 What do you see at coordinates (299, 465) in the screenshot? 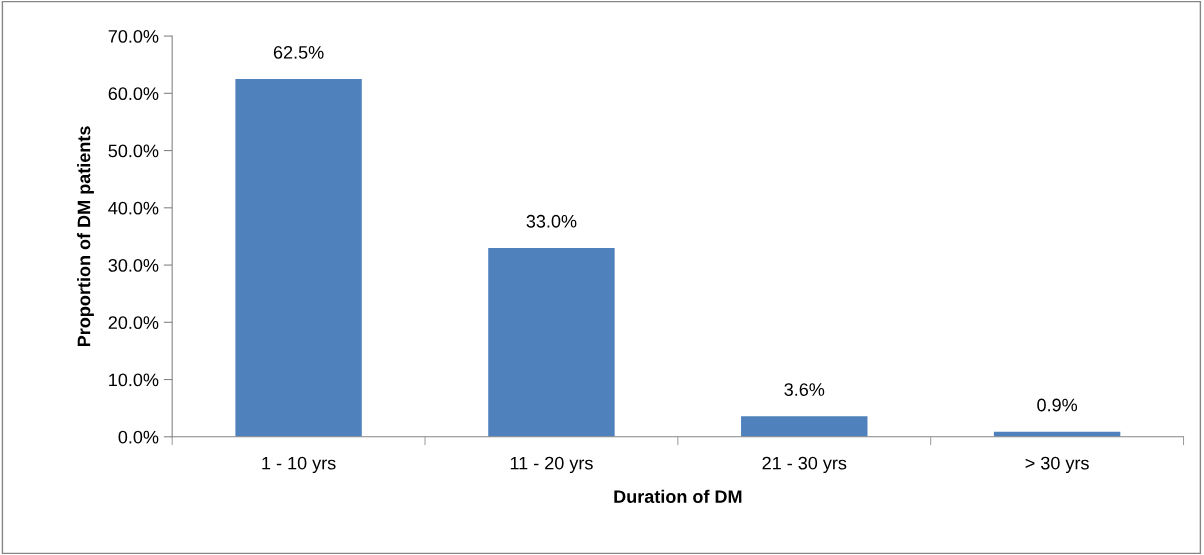
I see `x-tick-label: 1 - 10 yrs` at bounding box center [299, 465].